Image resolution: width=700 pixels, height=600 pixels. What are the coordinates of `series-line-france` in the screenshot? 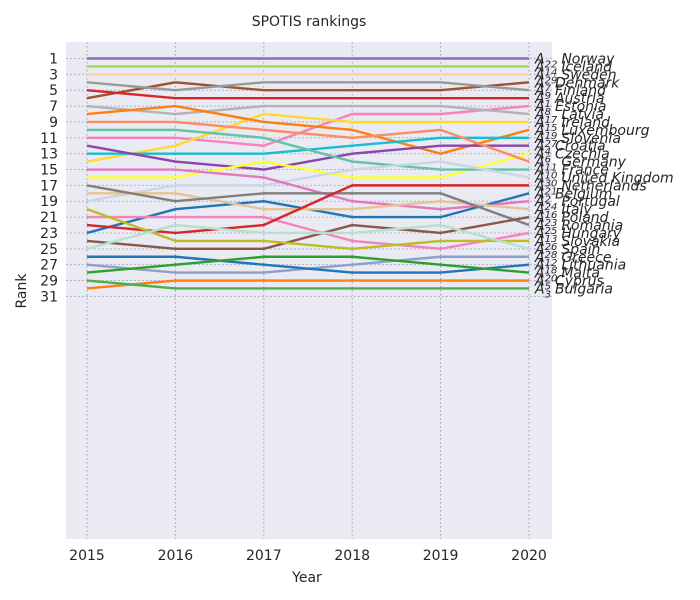 It's located at (308, 149).